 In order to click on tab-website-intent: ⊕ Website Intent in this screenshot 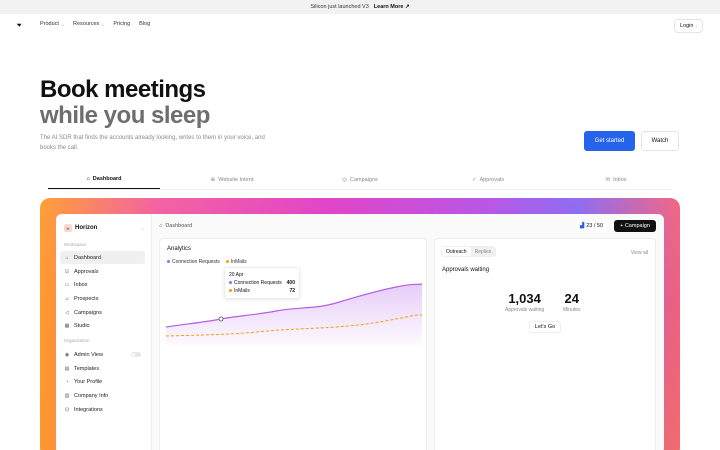, I will do `click(232, 179)`.